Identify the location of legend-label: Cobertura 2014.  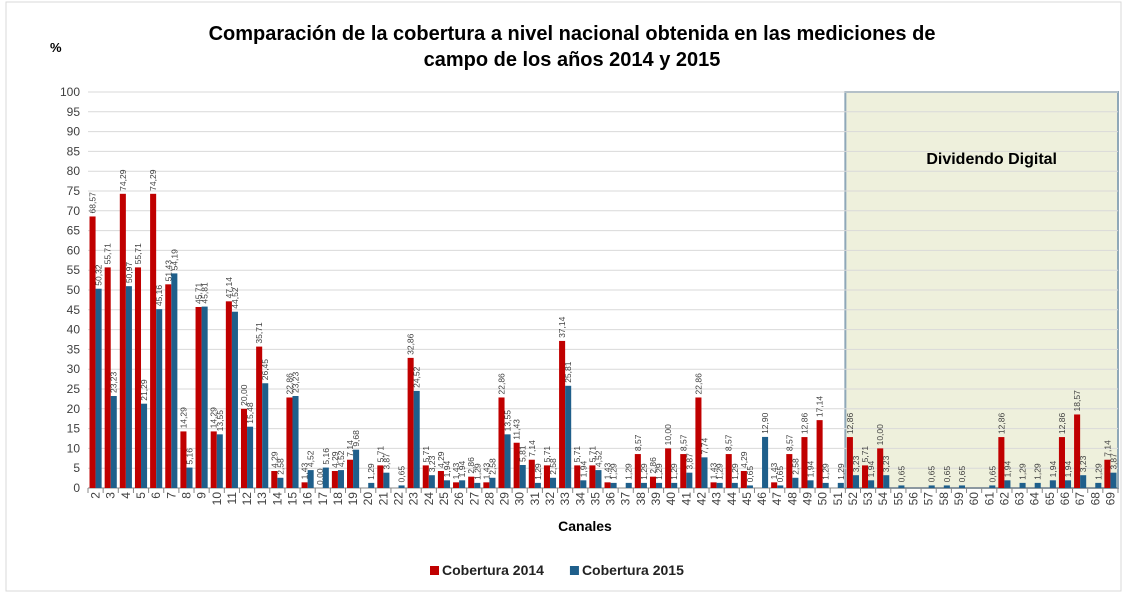
(493, 570).